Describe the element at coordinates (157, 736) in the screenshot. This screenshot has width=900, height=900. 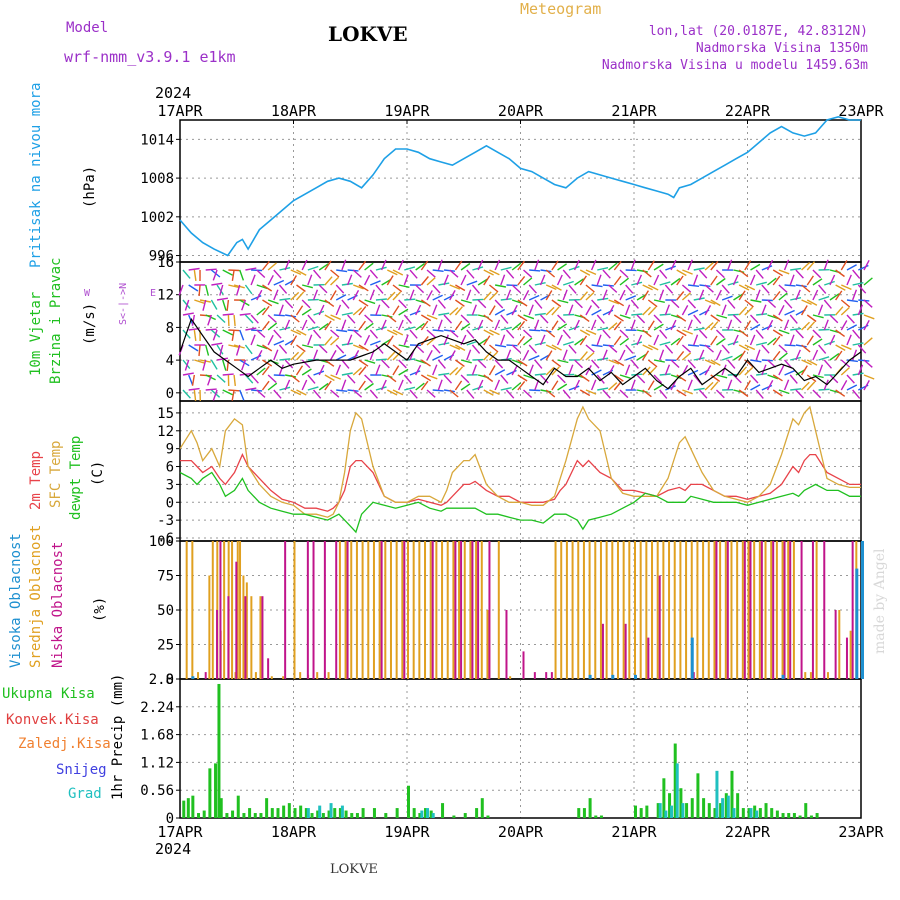
I see `ytick-label: 1.68` at that location.